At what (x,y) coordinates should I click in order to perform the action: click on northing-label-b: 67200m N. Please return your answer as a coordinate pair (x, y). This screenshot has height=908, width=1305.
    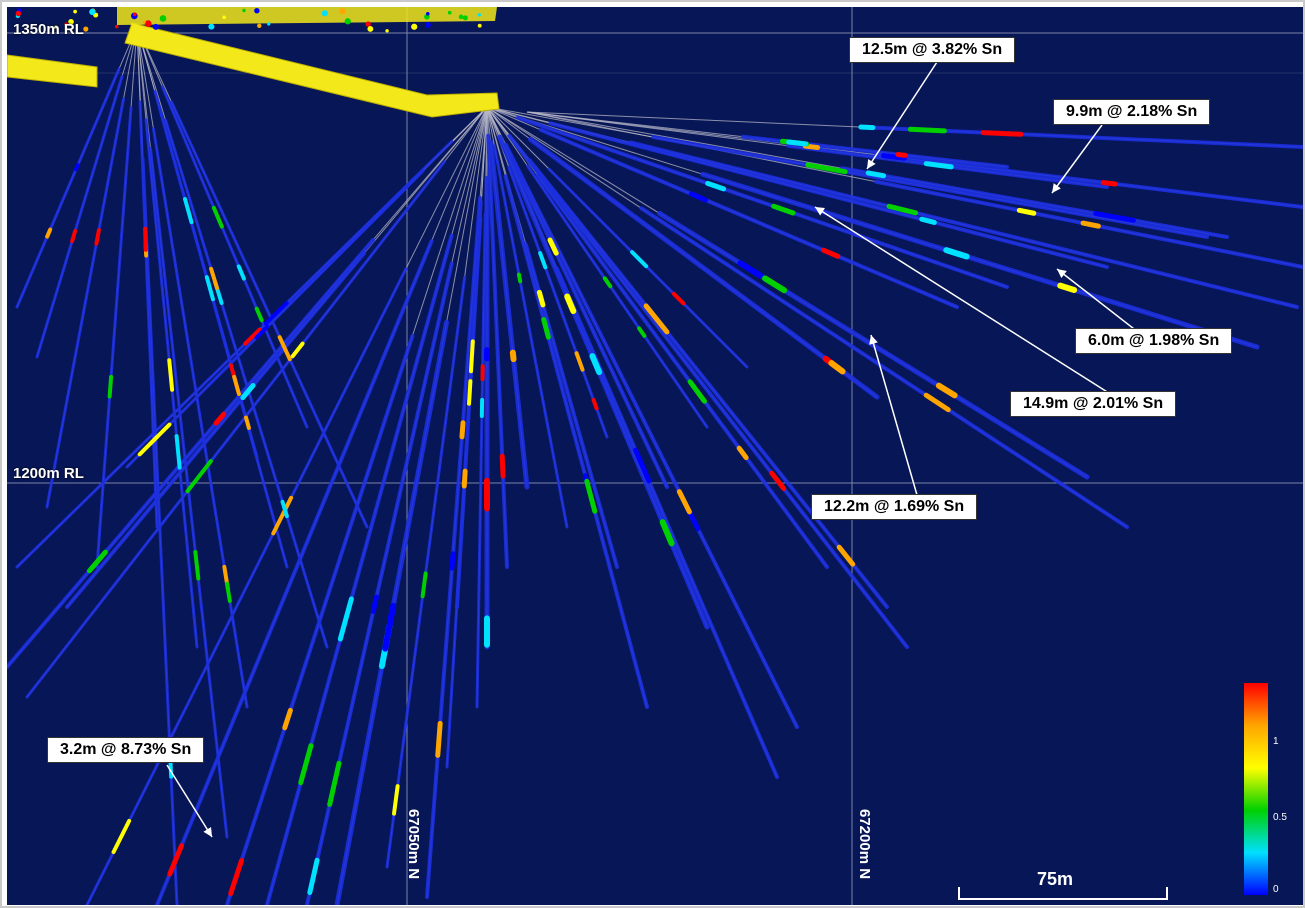
    Looking at the image, I should click on (864, 844).